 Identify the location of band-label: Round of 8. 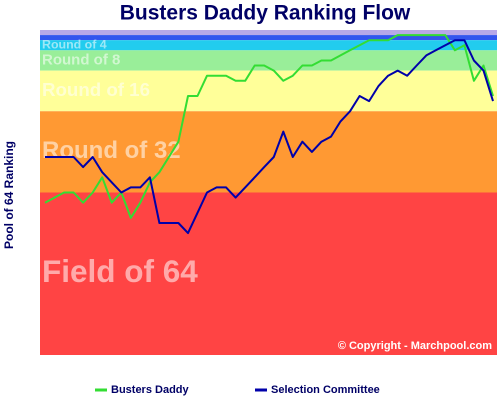
(81, 59).